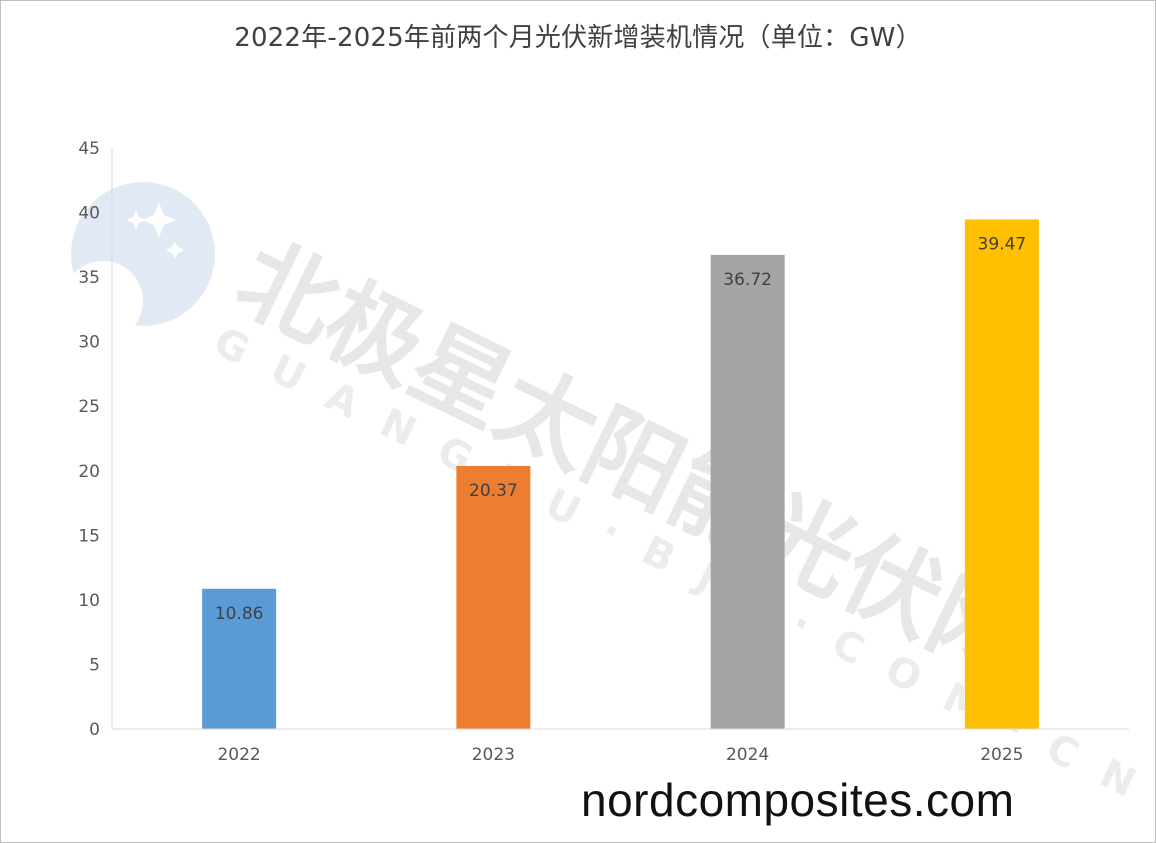 This screenshot has width=1156, height=843. I want to click on y-axis: 0 5 10 15 20 25 30 35 40 45, so click(95, 439).